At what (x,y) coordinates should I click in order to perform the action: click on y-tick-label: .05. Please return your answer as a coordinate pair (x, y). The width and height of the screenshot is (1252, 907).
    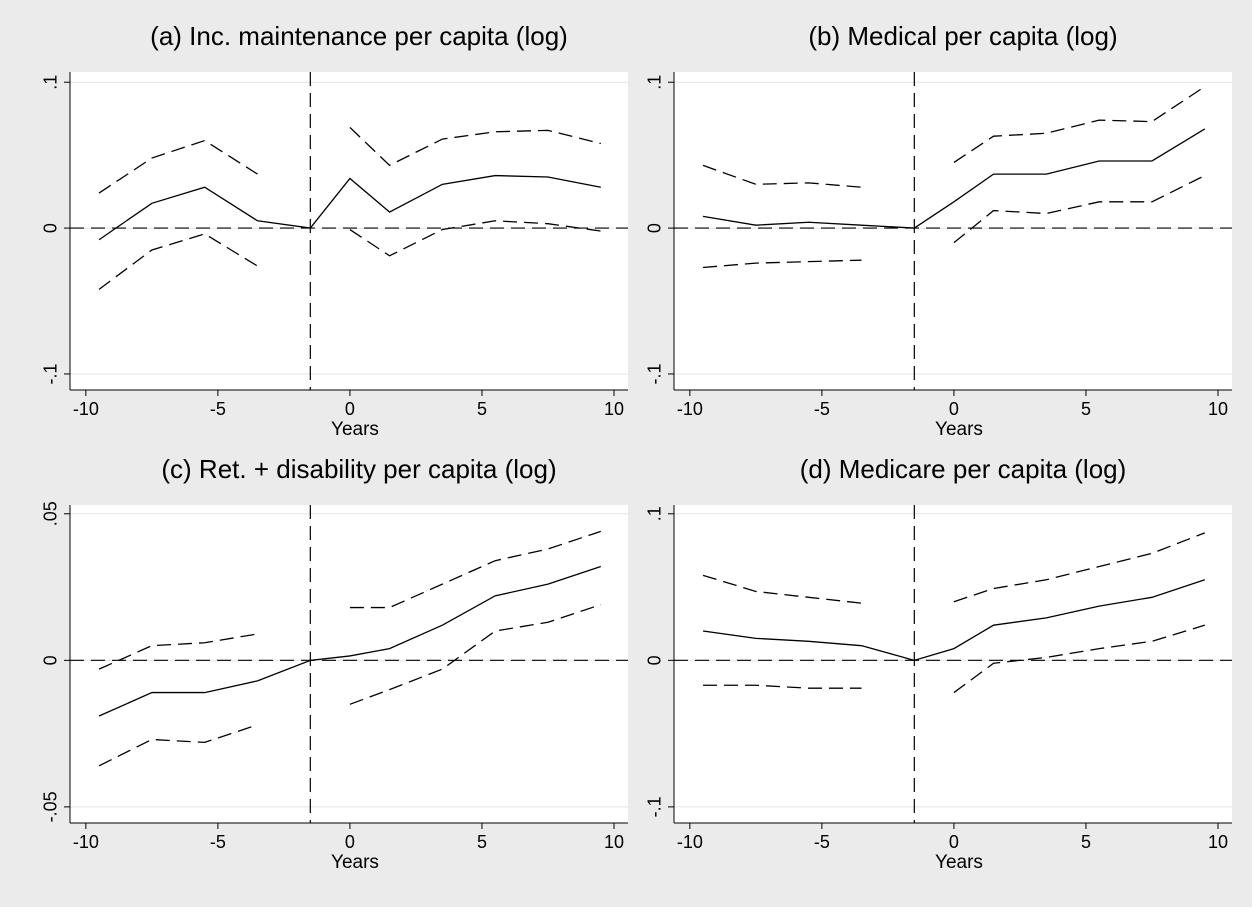
    Looking at the image, I should click on (51, 513).